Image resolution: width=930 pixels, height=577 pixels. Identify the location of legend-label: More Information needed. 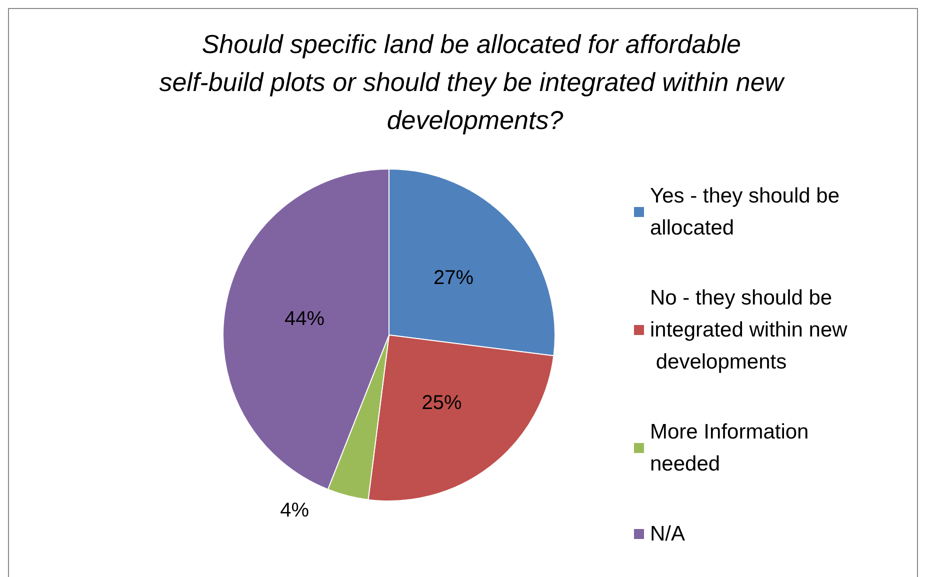
(732, 448).